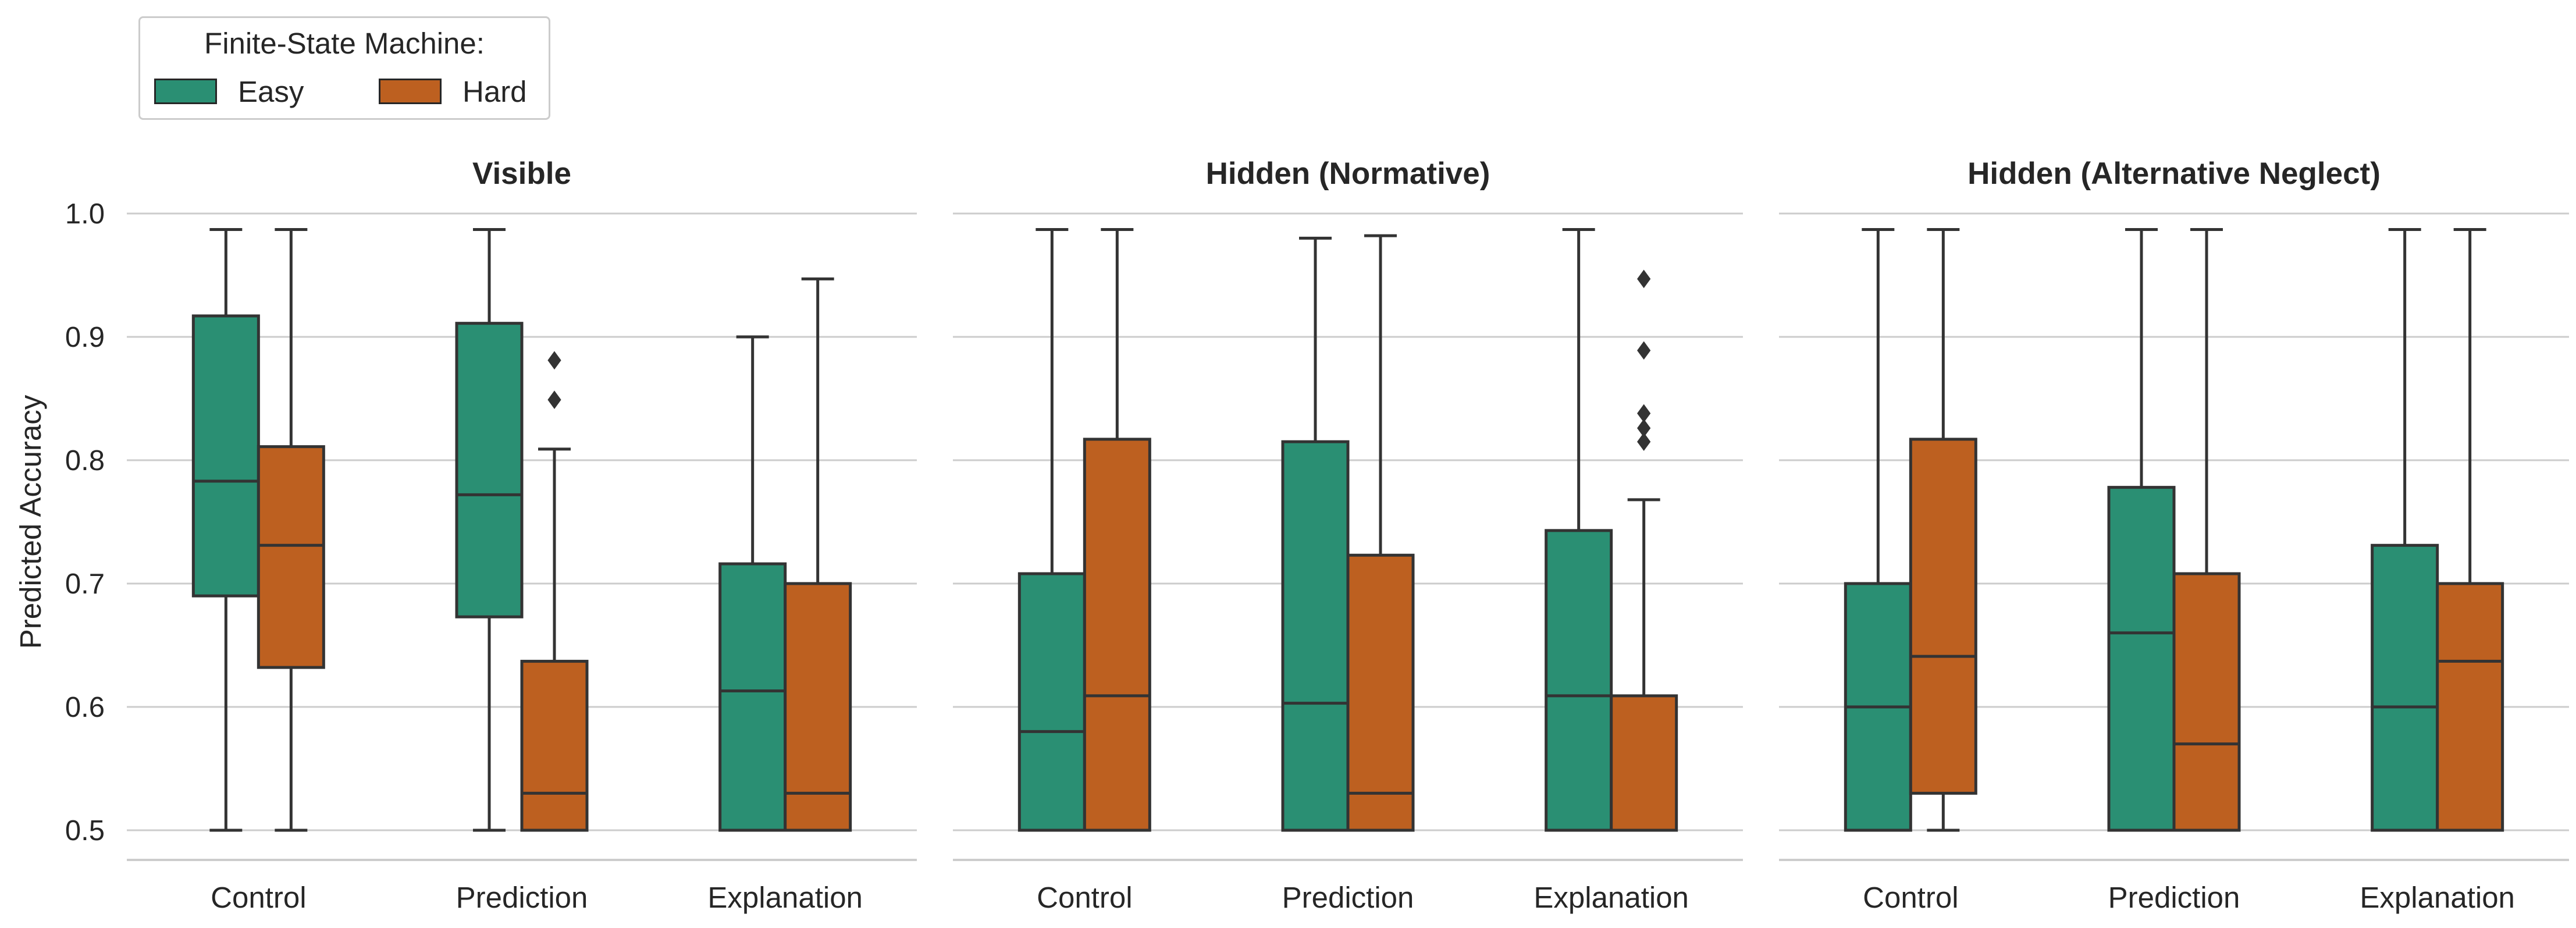  What do you see at coordinates (226, 456) in the screenshot?
I see `panel-1-control-easy-box` at bounding box center [226, 456].